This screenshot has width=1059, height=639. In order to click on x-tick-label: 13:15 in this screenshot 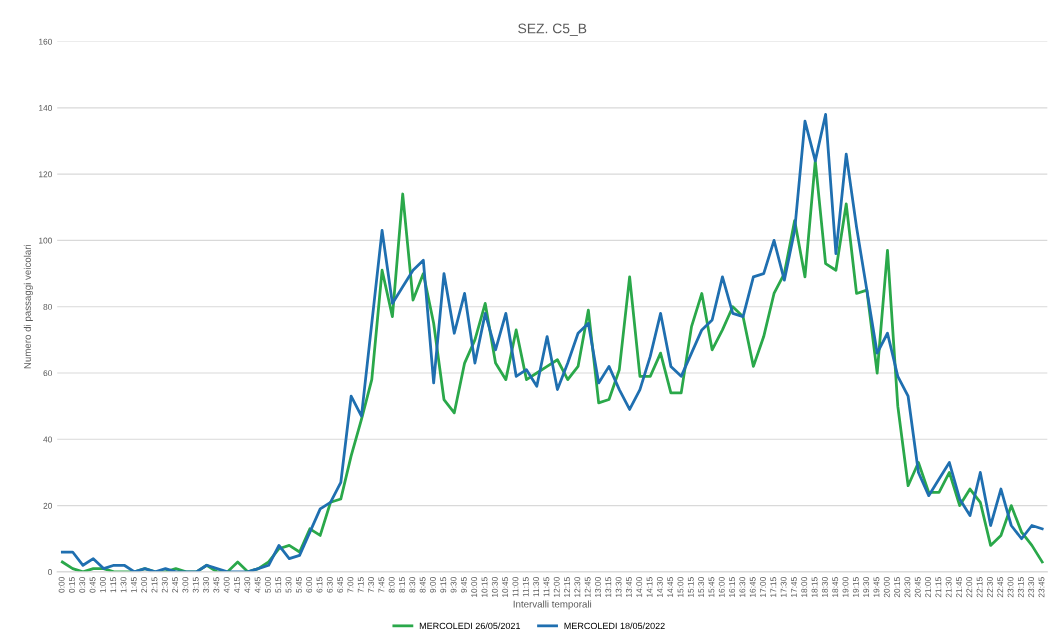, I will do `click(608, 587)`.